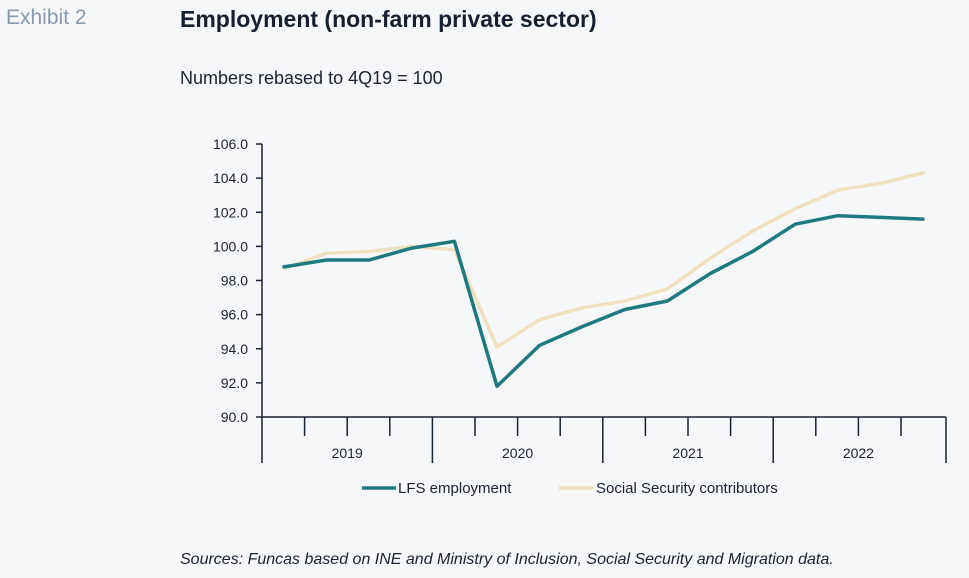  I want to click on y-tick-label: 92.0, so click(234, 383).